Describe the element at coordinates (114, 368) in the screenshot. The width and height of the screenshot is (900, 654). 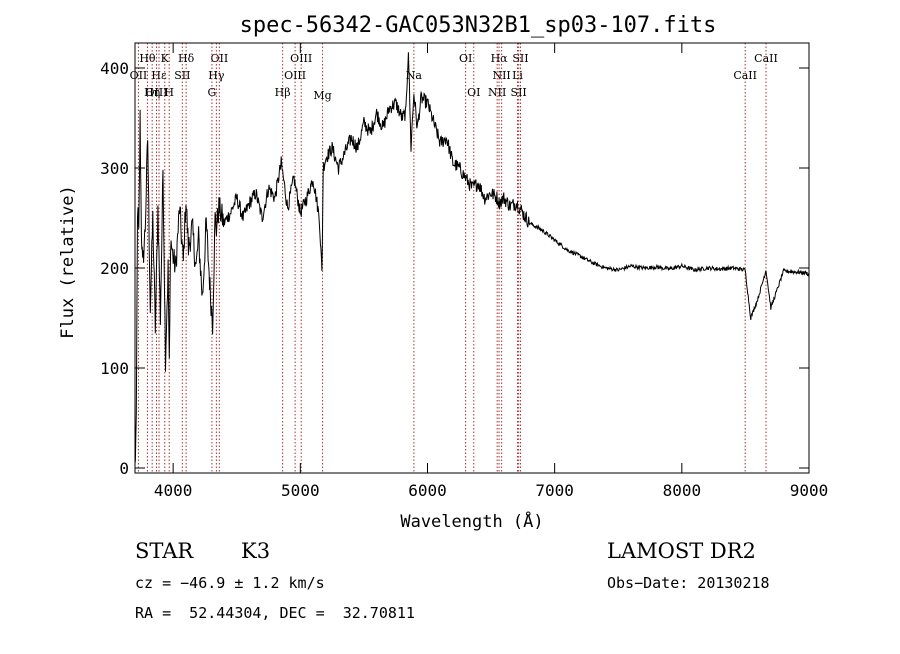
I see `y-tick-label: 100` at that location.